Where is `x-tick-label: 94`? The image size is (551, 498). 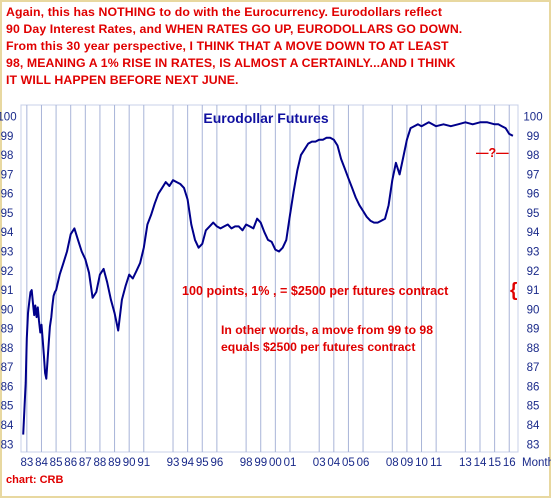
x-tick-label: 94 is located at coordinates (187, 463).